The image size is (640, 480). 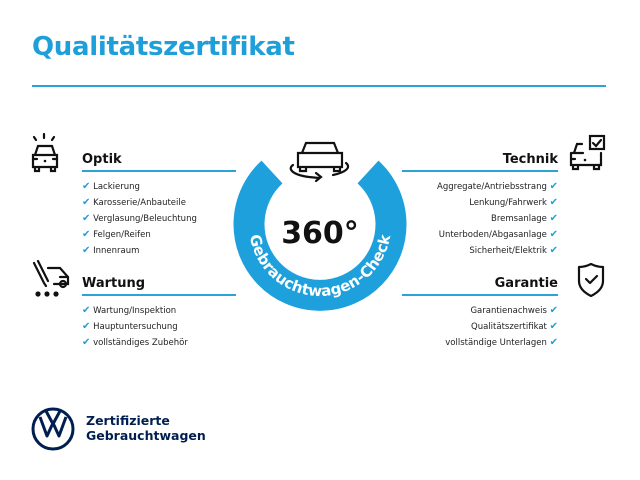 What do you see at coordinates (480, 171) in the screenshot?
I see `technik-divider` at bounding box center [480, 171].